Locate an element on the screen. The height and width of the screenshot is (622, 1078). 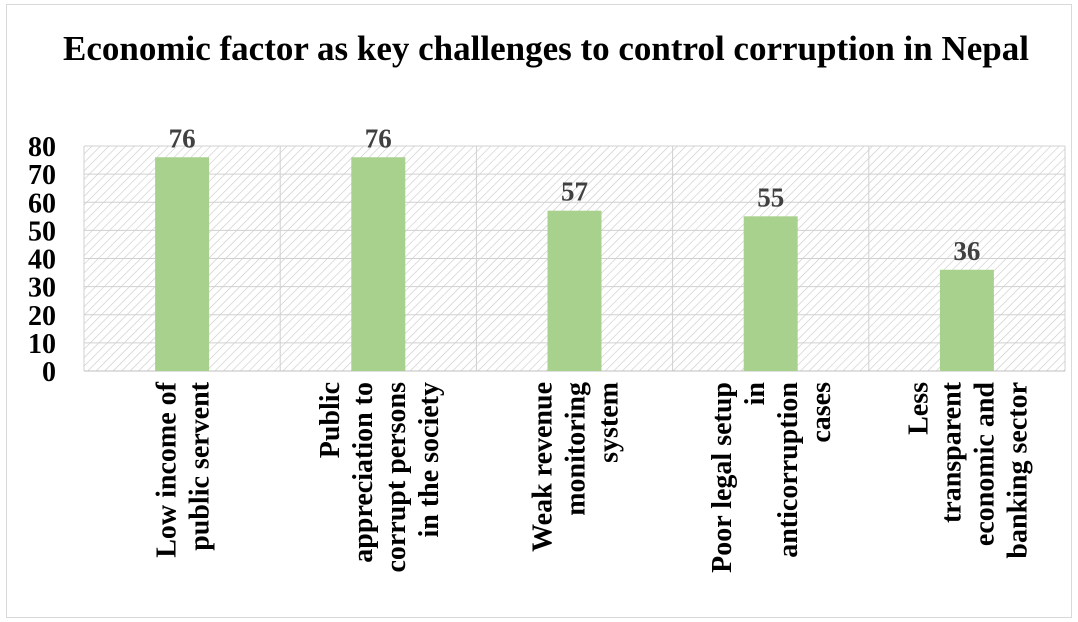
x-tick-label-line: cases is located at coordinates (821, 412).